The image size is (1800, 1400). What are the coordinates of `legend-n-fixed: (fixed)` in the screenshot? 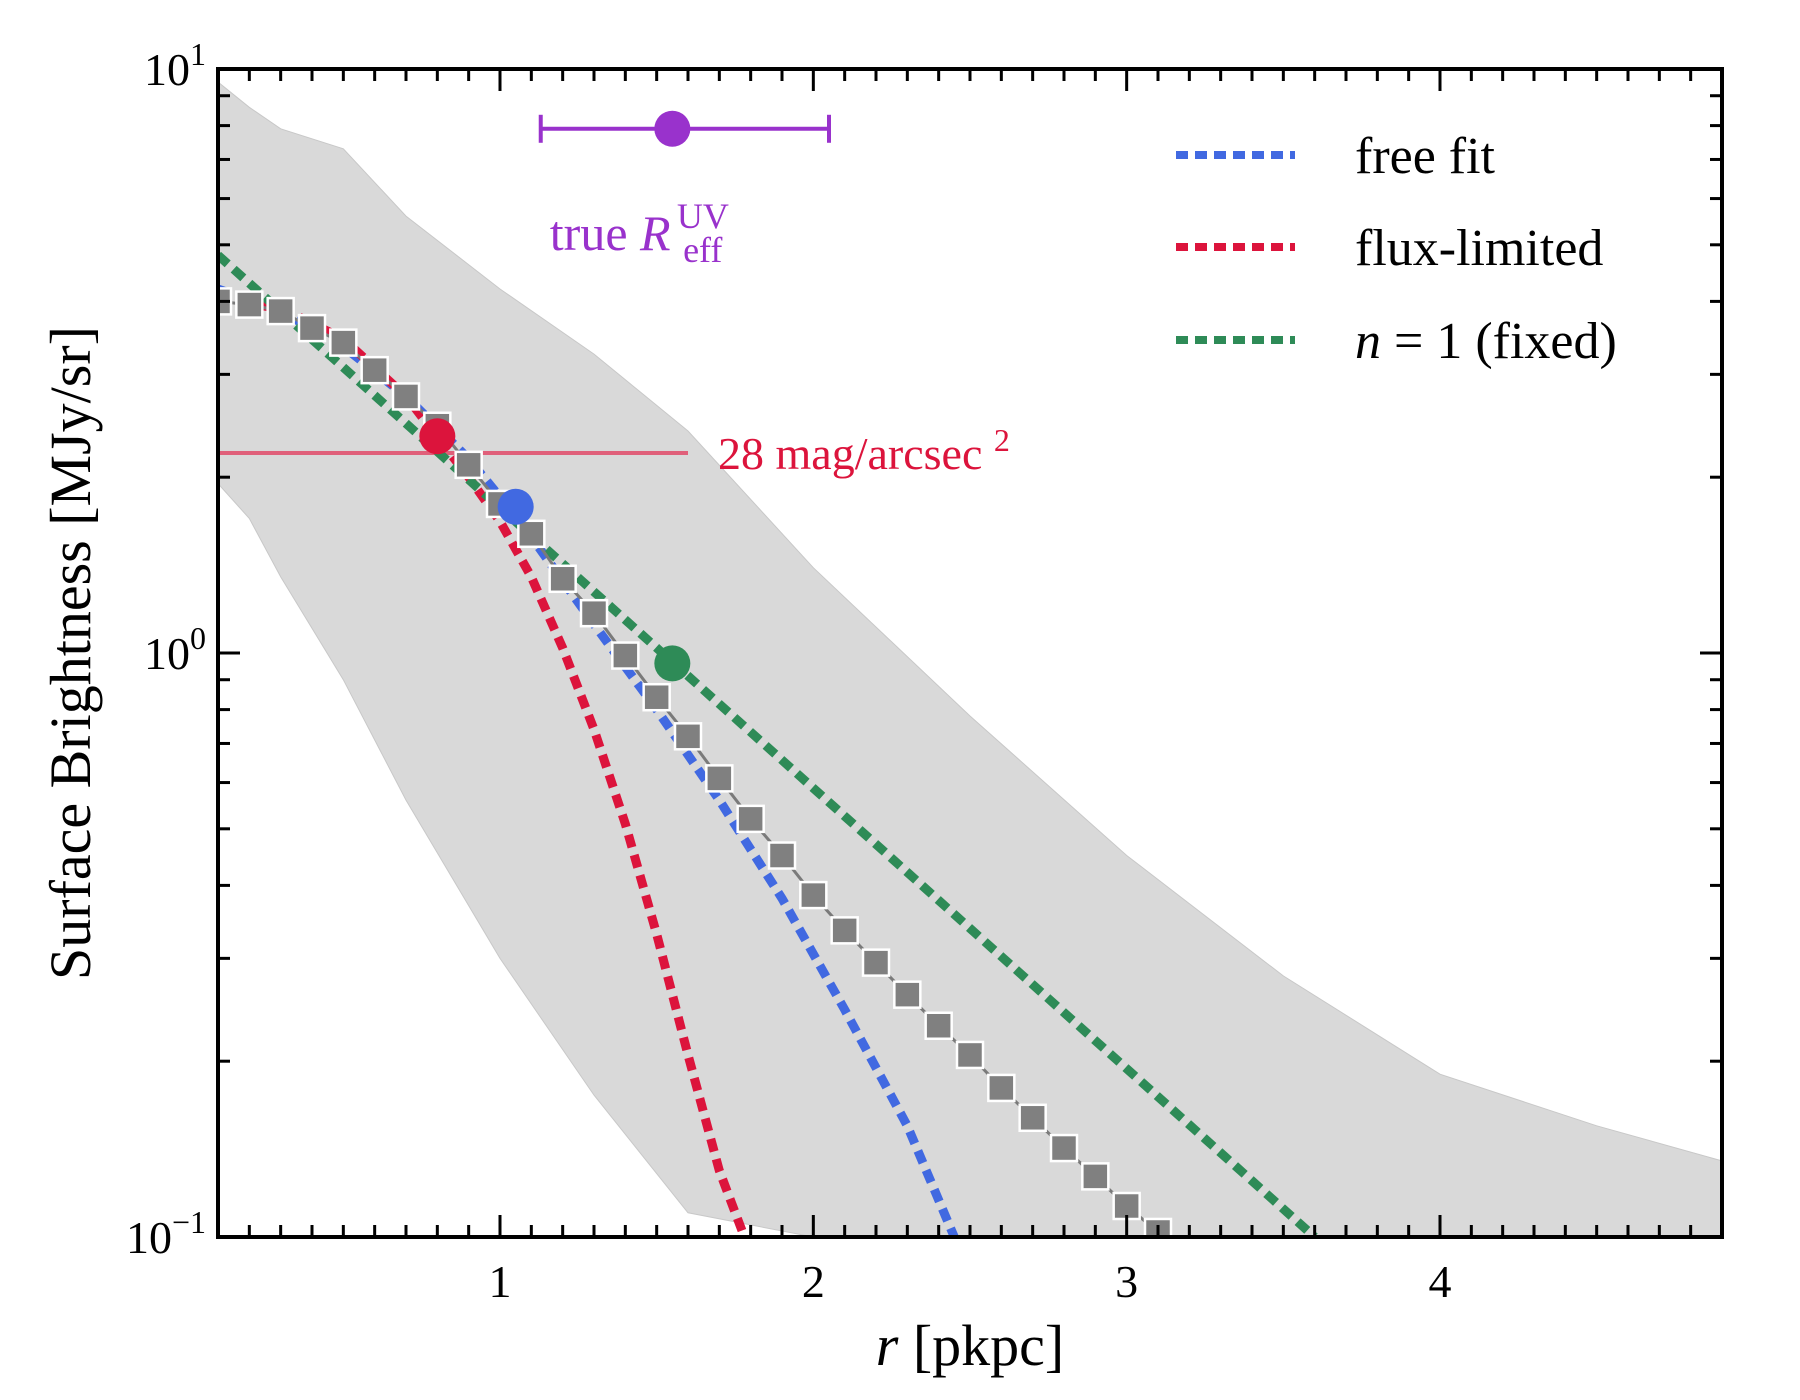 It's located at (1545, 341).